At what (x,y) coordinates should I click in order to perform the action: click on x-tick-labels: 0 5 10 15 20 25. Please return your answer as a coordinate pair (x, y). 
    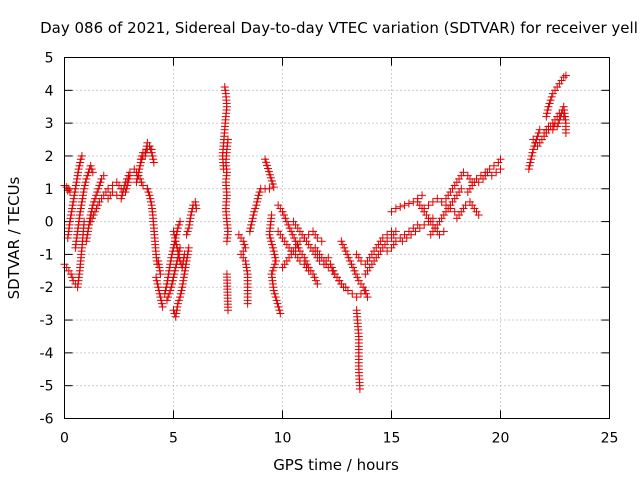
    Looking at the image, I should click on (339, 439).